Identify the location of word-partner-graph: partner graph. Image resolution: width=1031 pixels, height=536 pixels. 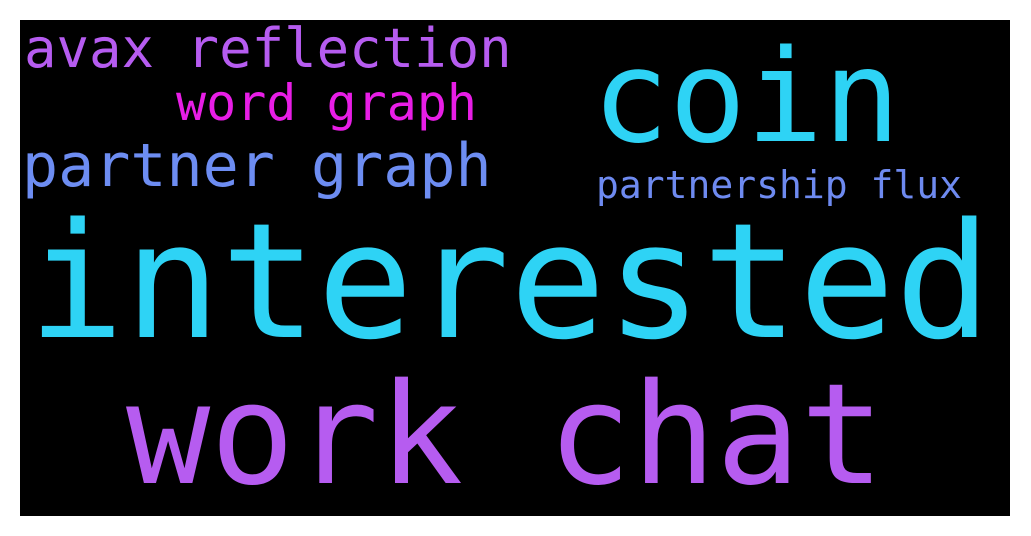
(257, 166).